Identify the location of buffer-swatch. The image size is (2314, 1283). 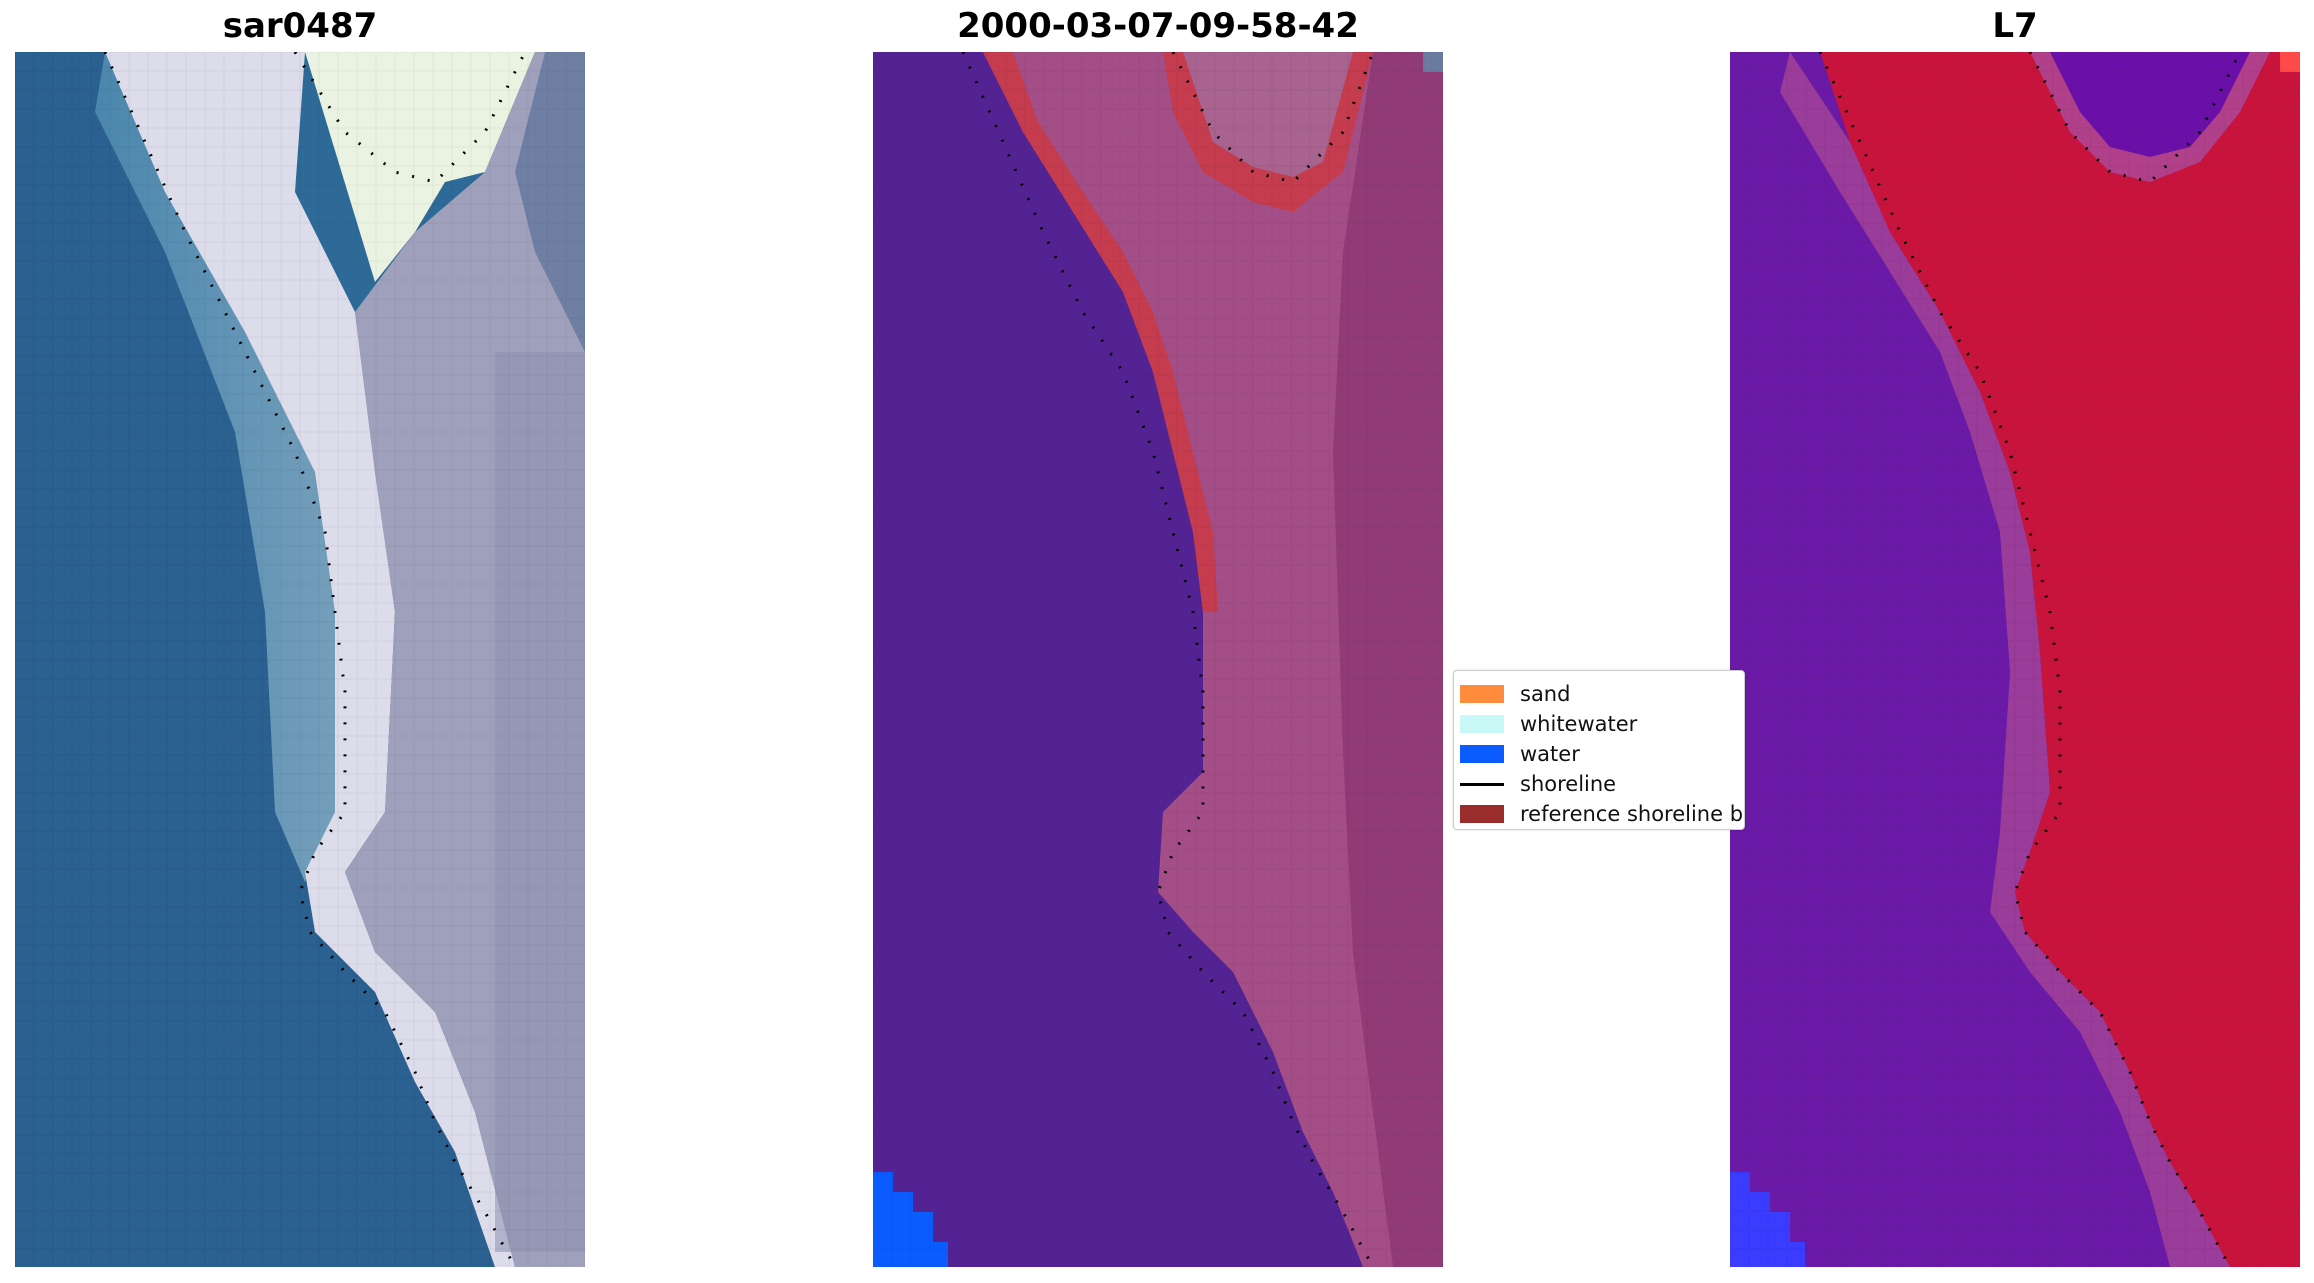
(1482, 814).